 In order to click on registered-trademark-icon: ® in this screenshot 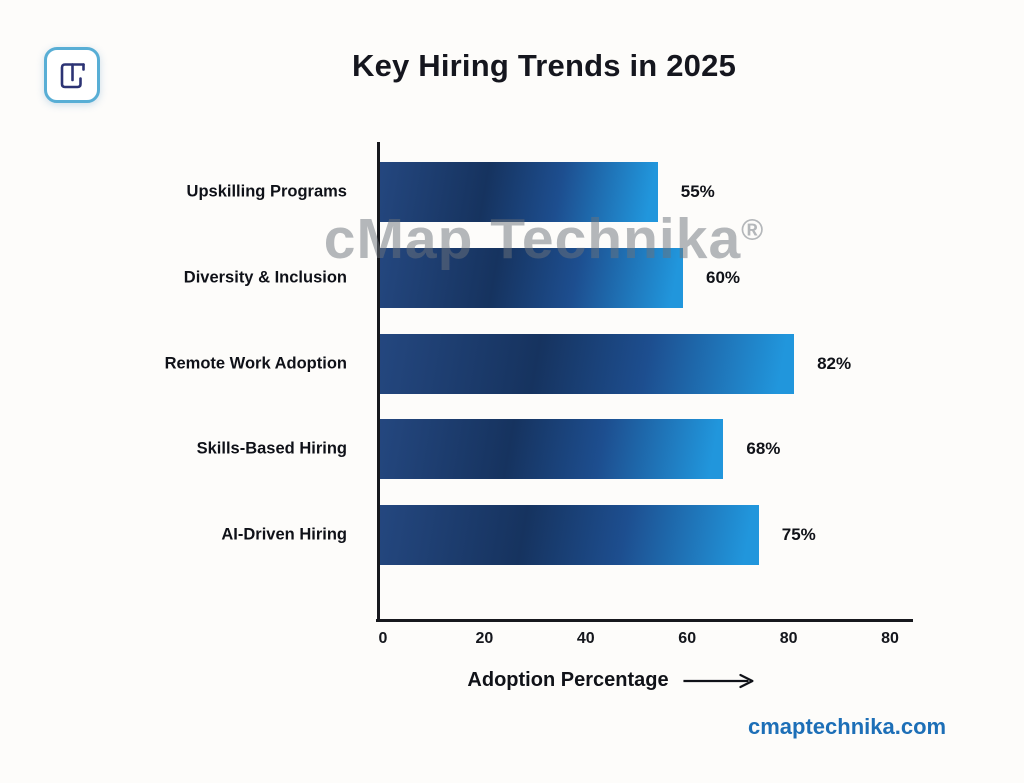, I will do `click(753, 230)`.